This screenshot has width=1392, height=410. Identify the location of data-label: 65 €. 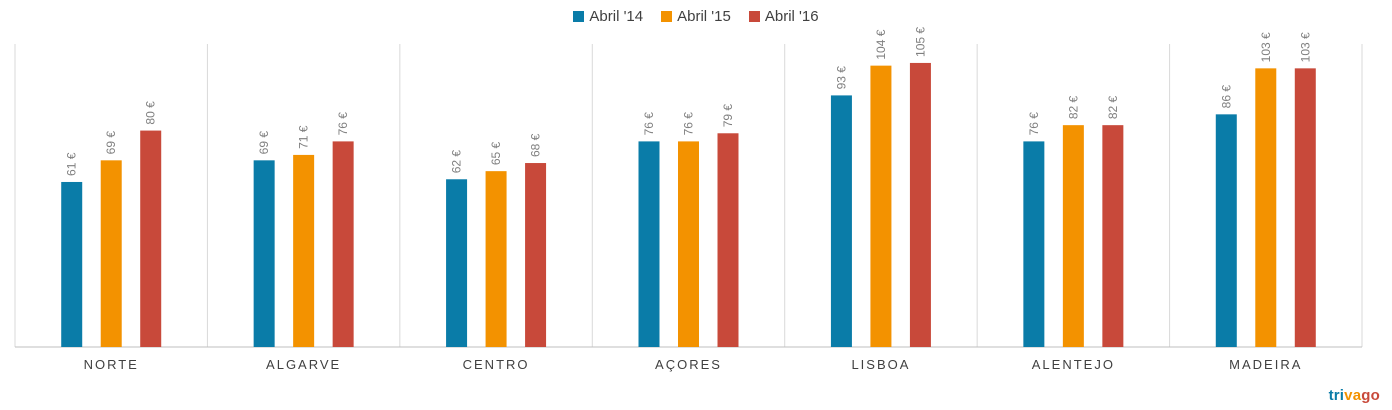
(496, 153).